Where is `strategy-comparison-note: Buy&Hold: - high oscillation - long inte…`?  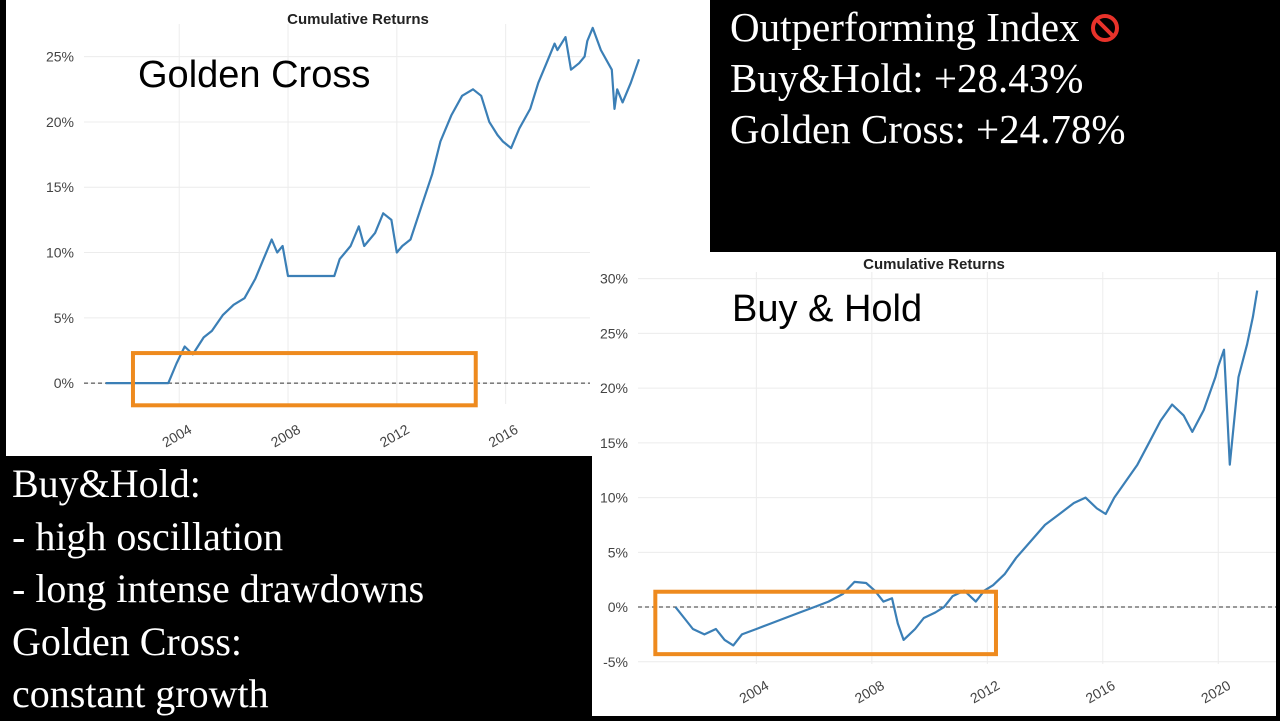 strategy-comparison-note: Buy&Hold: - high oscillation - long inte… is located at coordinates (218, 589).